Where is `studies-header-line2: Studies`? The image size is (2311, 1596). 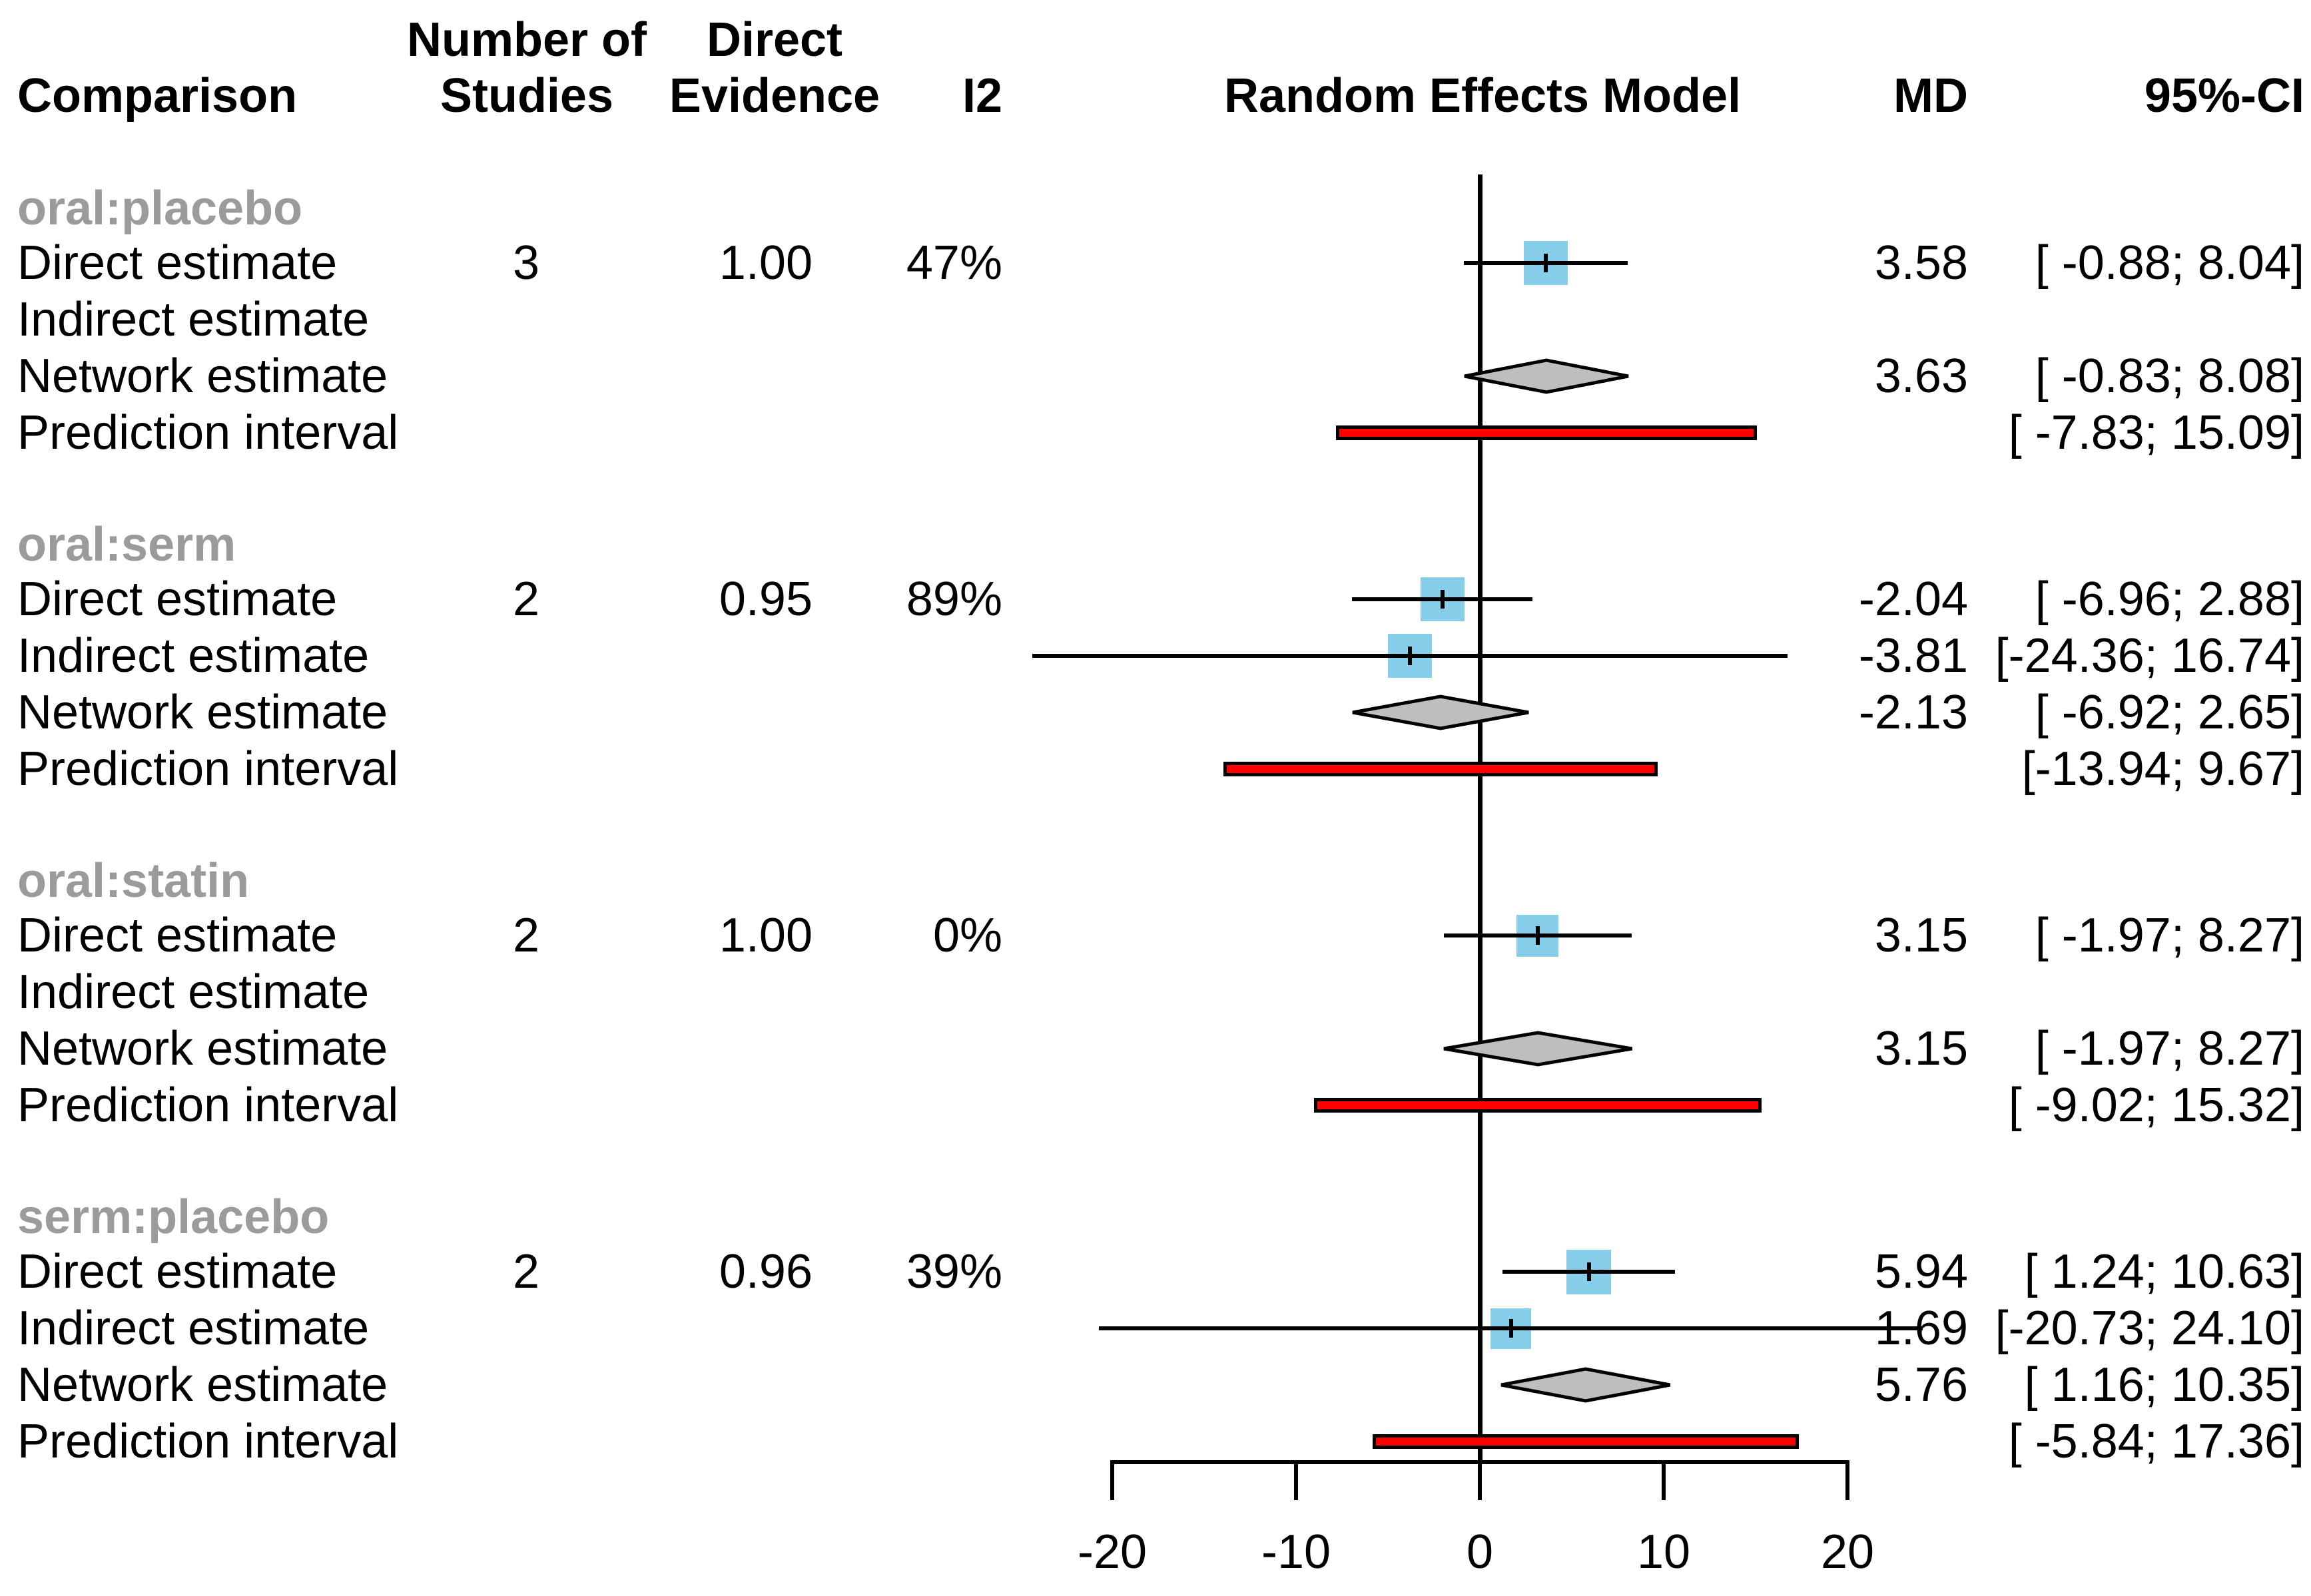 studies-header-line2: Studies is located at coordinates (527, 96).